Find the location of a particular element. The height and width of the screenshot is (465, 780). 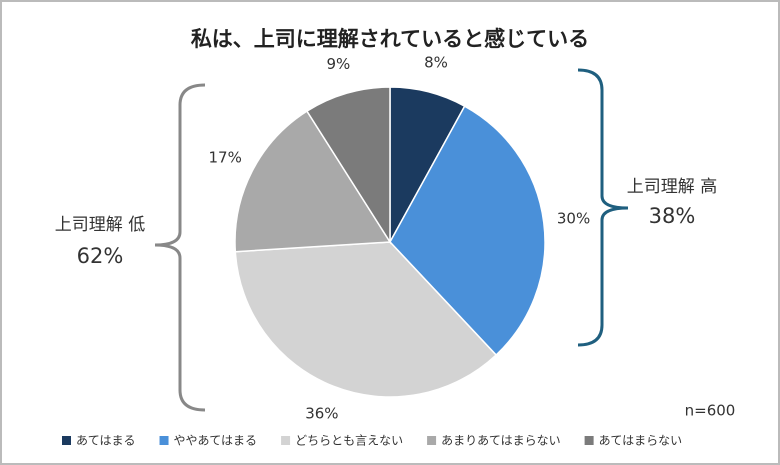

annotation: 上司理解 高 is located at coordinates (672, 187).